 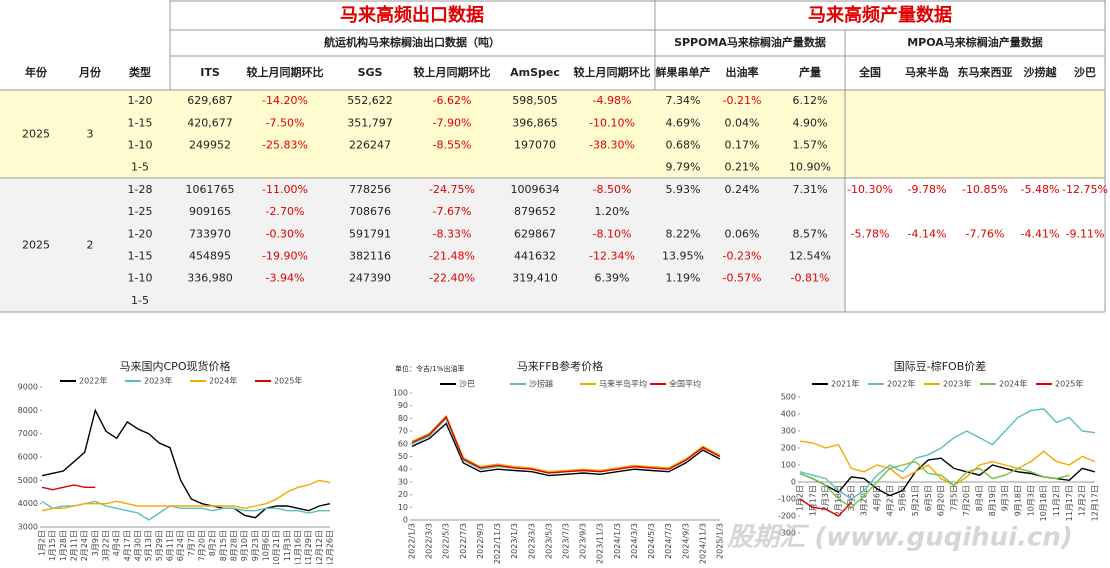 I want to click on value-cell: -38.30%, so click(x=612, y=145).